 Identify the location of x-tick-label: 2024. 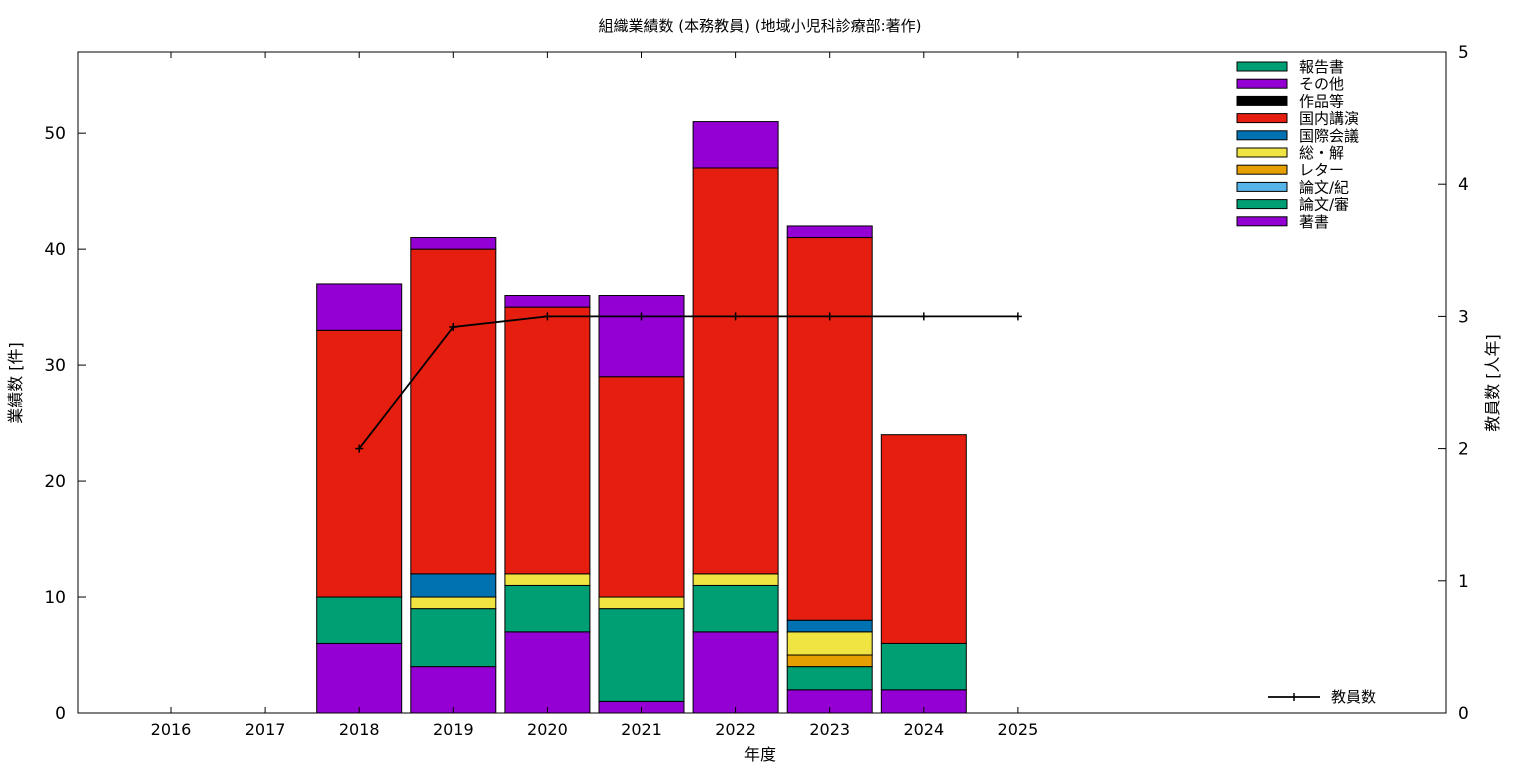
(923, 729).